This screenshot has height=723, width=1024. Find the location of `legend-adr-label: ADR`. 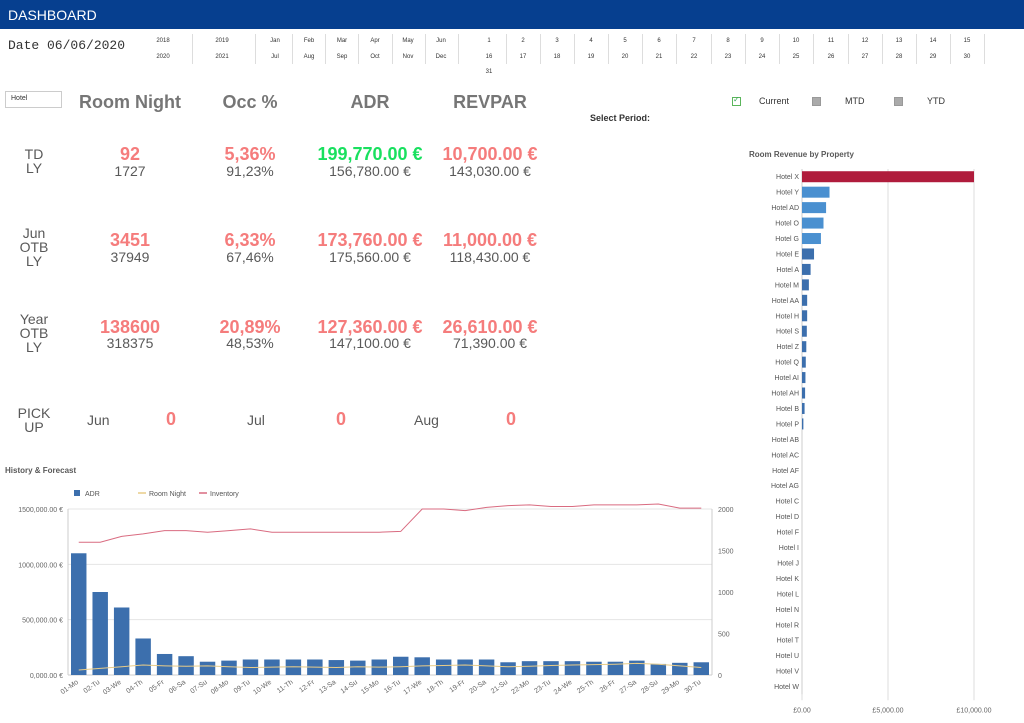

legend-adr-label: ADR is located at coordinates (92, 494).